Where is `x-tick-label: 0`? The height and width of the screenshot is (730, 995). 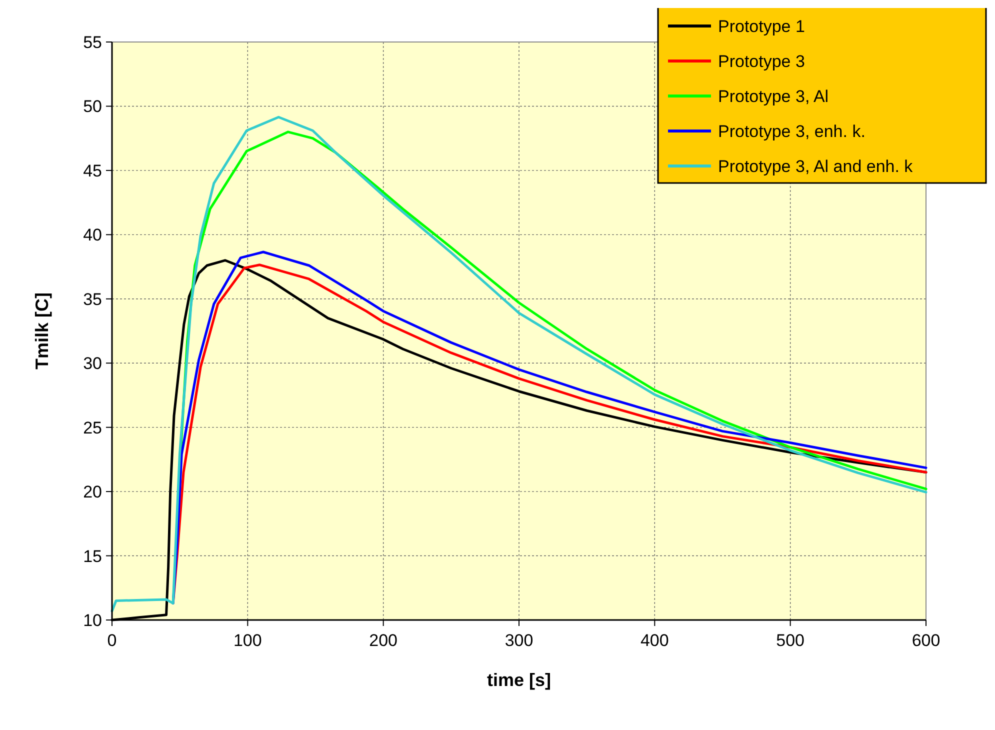
x-tick-label: 0 is located at coordinates (112, 640).